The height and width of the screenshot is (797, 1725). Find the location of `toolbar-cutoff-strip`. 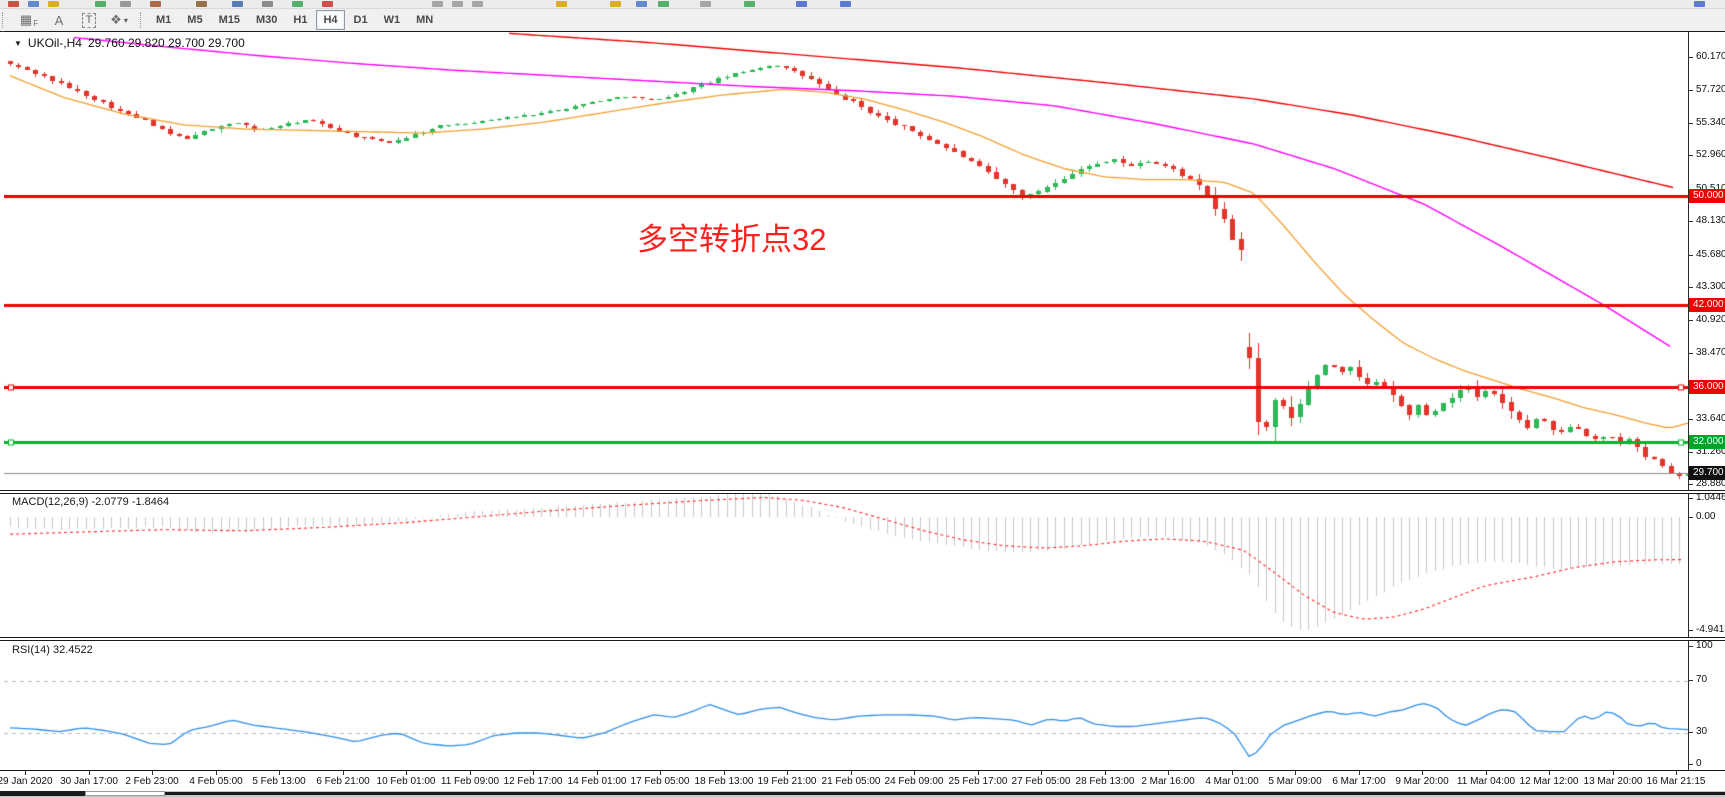

toolbar-cutoff-strip is located at coordinates (862, 4).